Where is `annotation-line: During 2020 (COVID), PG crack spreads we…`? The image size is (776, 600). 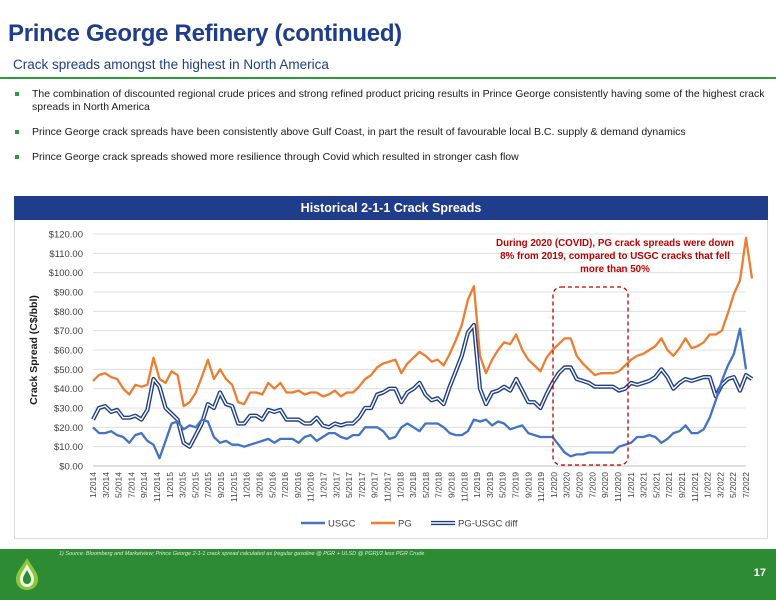
annotation-line: During 2020 (COVID), PG crack spreads we… is located at coordinates (615, 243).